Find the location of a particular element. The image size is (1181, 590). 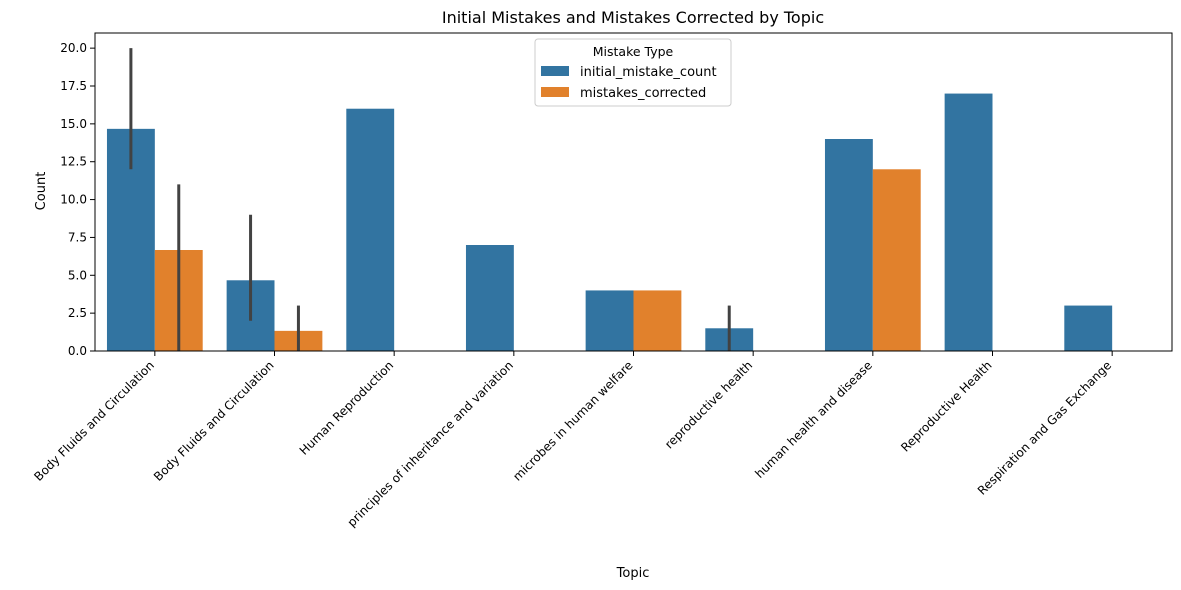

x-tick-label: reproductive health is located at coordinates (708, 404).